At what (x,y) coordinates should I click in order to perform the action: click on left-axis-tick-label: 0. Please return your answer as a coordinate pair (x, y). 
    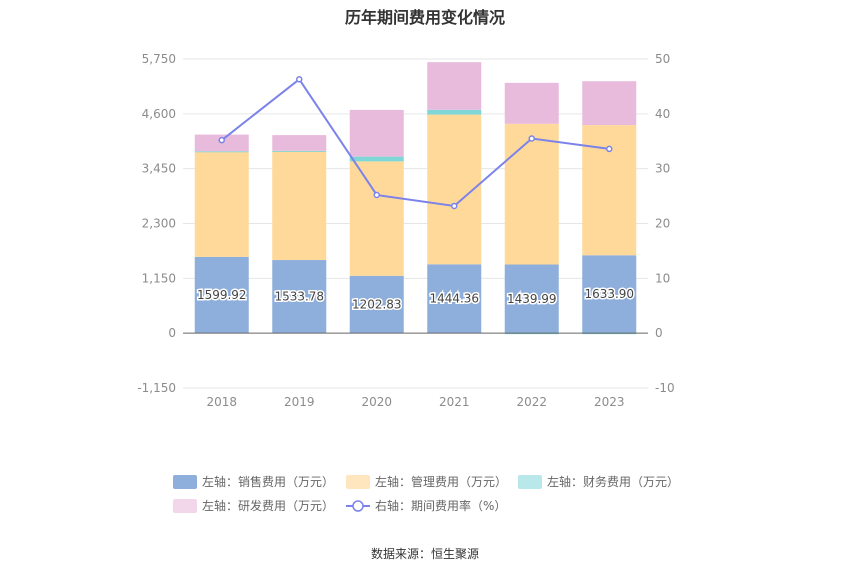
    Looking at the image, I should click on (172, 333).